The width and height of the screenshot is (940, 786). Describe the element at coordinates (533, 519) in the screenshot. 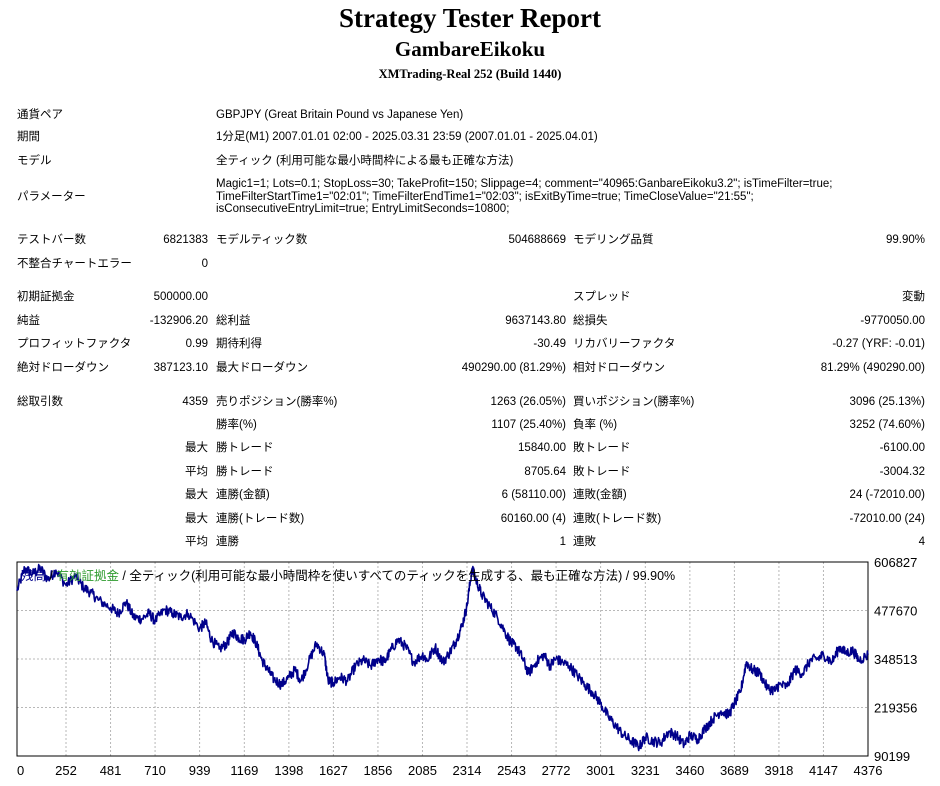

I see `cons-wins-trades-value: 60160.00 (4)` at that location.